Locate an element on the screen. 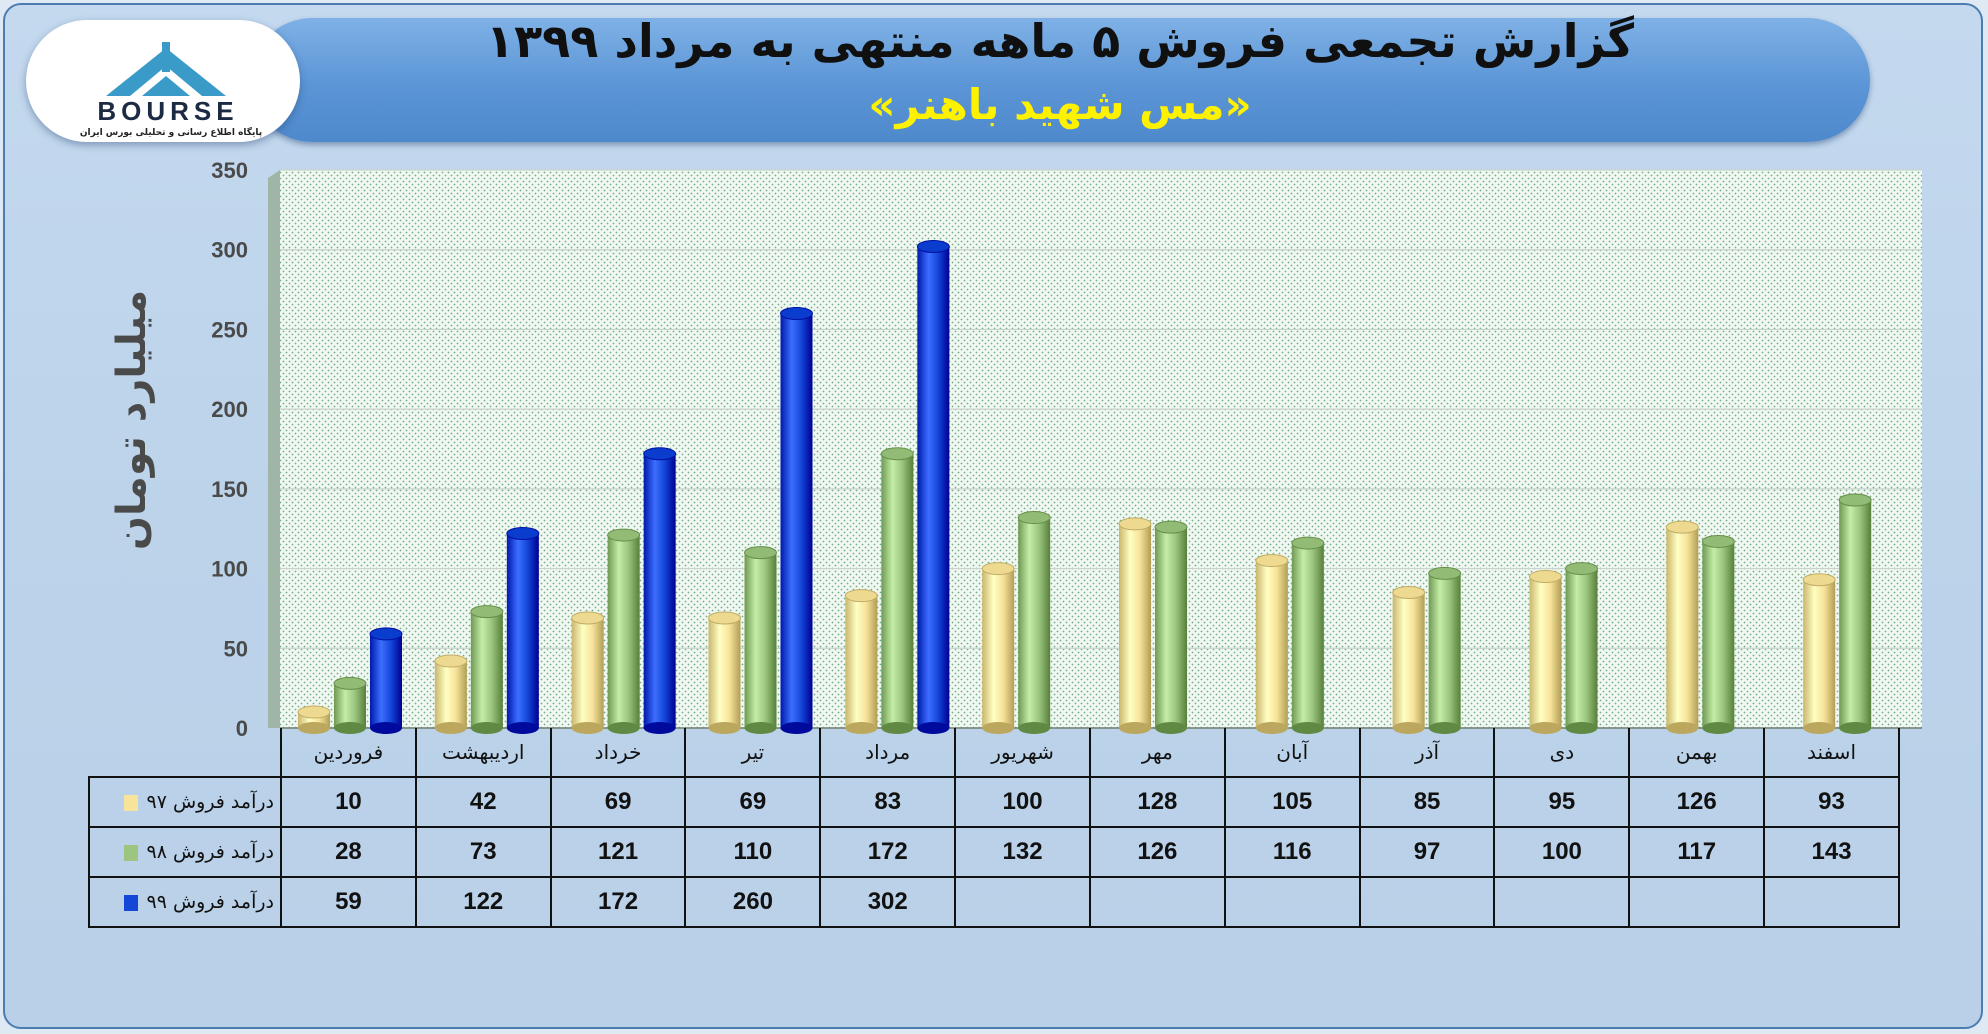 This screenshot has width=1988, height=1034. value-cell: 85 is located at coordinates (1427, 802).